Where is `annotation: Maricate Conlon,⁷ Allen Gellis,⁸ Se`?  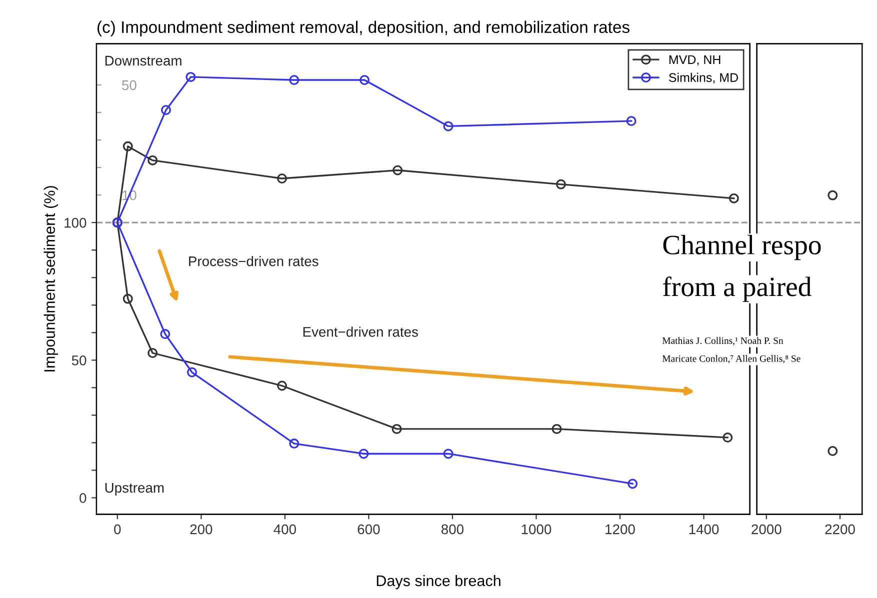 annotation: Maricate Conlon,⁷ Allen Gellis,⁸ Se is located at coordinates (731, 359).